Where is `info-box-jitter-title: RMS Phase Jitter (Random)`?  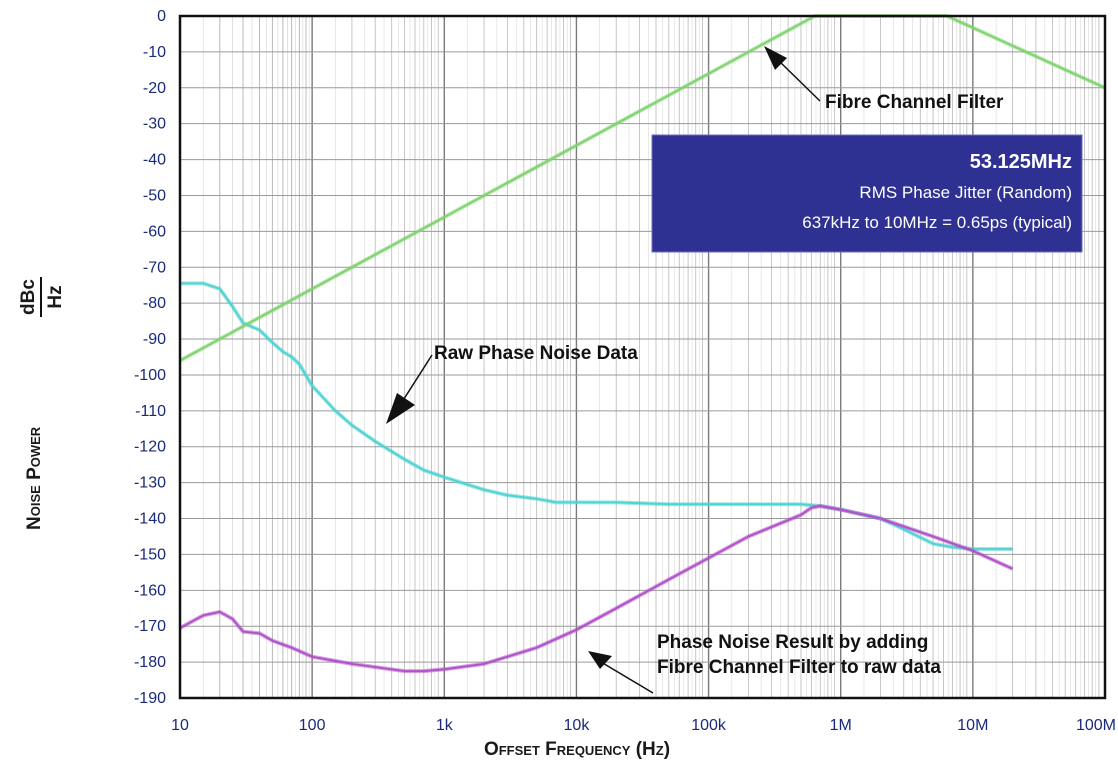
info-box-jitter-title: RMS Phase Jitter (Random) is located at coordinates (965, 192).